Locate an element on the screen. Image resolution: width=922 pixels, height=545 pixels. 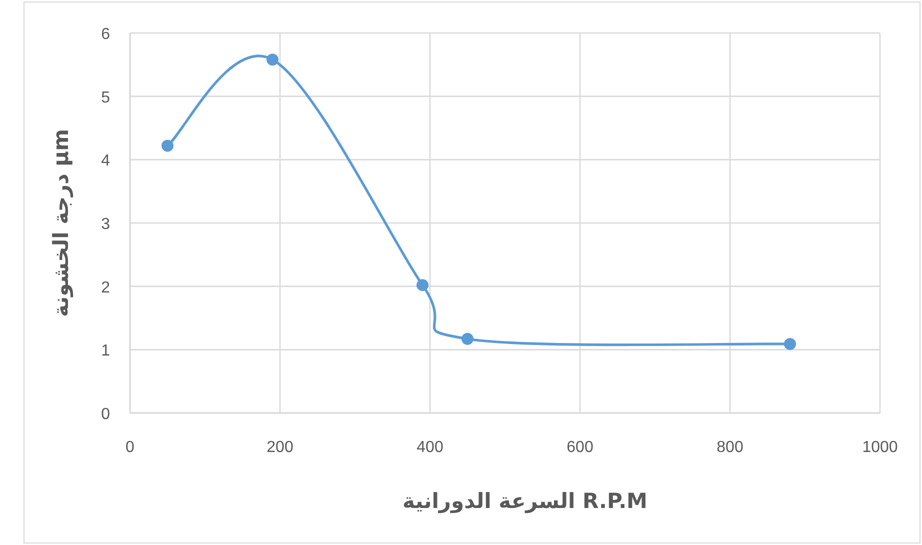
y-tick-label: 6 is located at coordinates (105, 34).